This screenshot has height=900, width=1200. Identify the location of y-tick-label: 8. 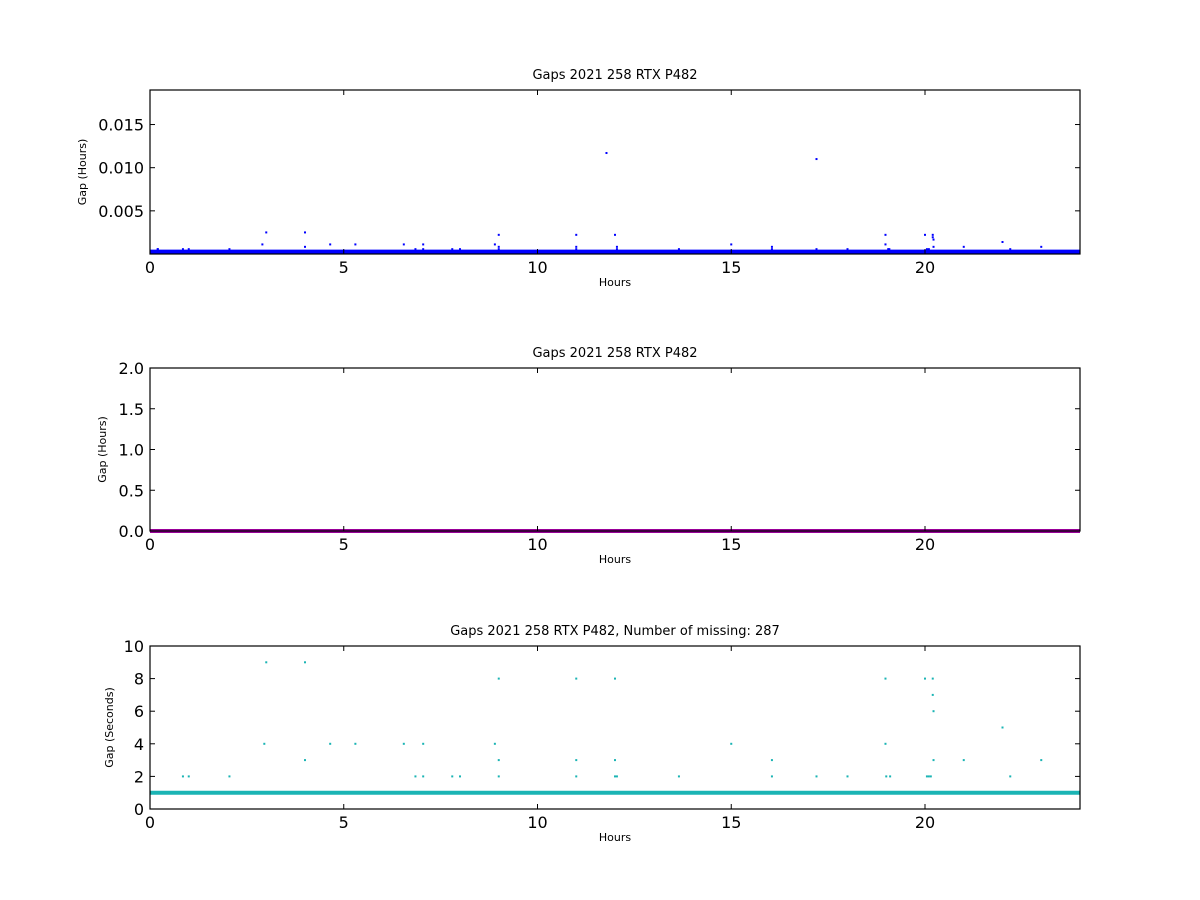
(139, 679).